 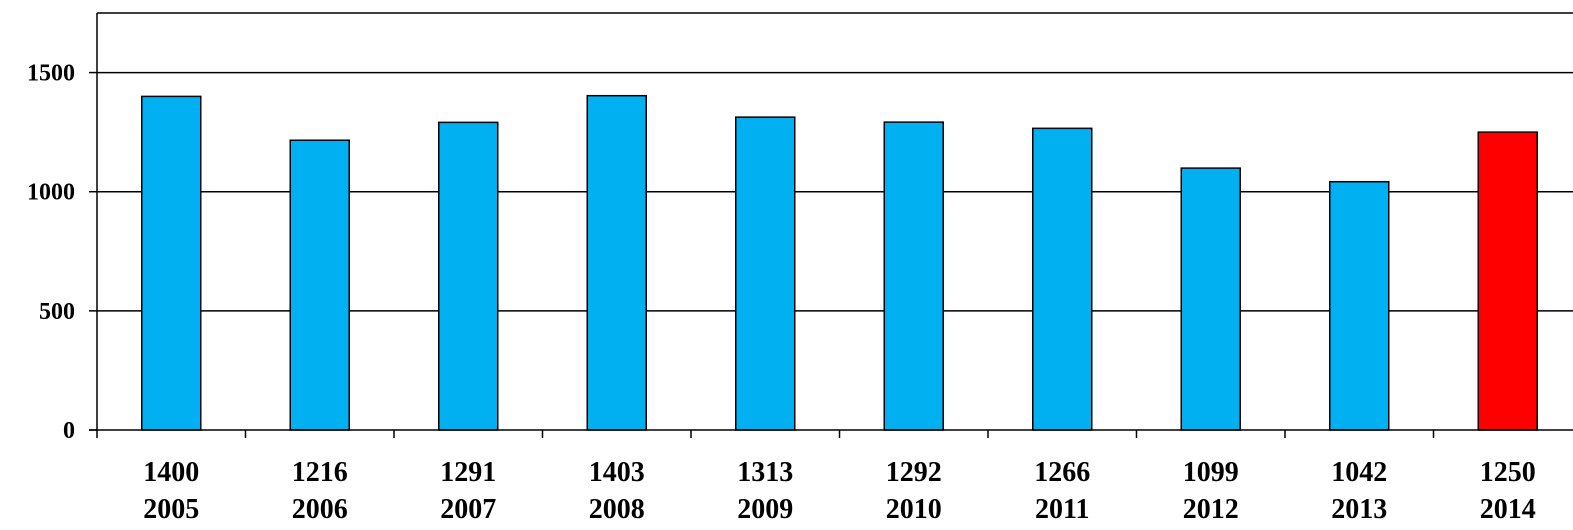 I want to click on x-category-label: 2010, so click(x=914, y=509).